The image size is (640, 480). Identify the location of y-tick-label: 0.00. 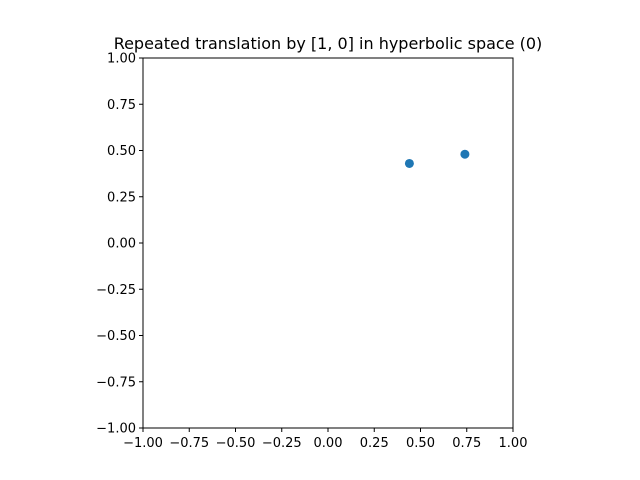
(121, 244).